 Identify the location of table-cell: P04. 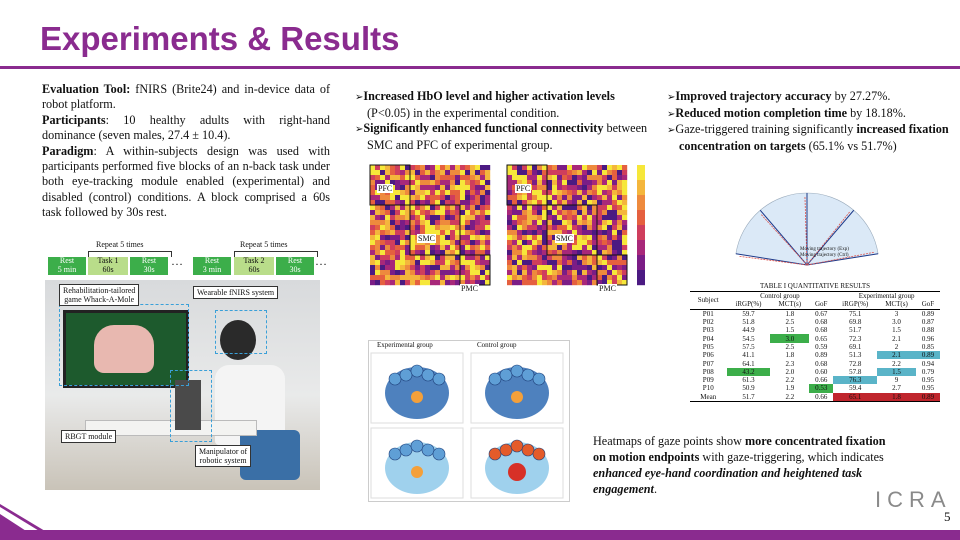
(708, 338).